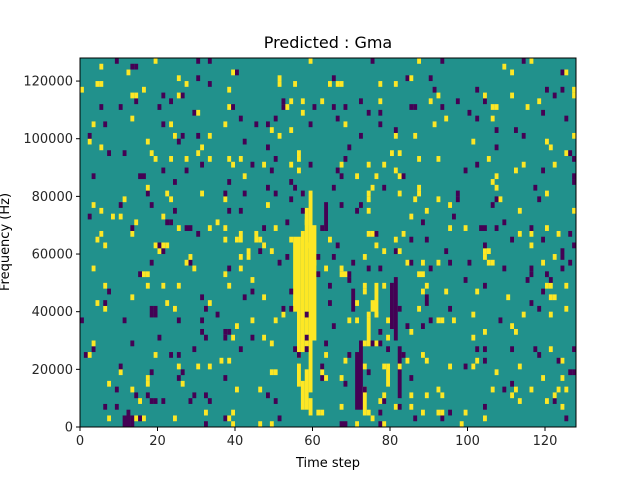 The height and width of the screenshot is (480, 640). I want to click on x-axis: 0 20 40 60 80 100 120, so click(316, 438).